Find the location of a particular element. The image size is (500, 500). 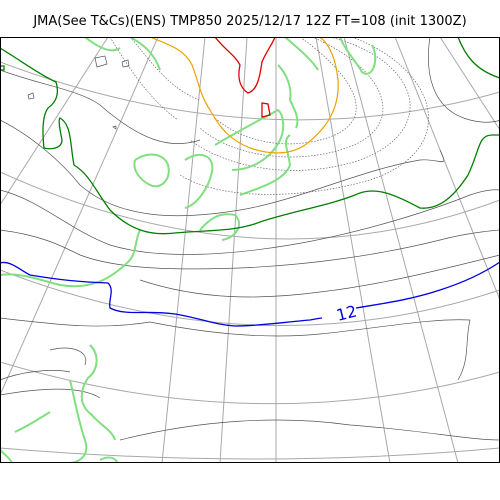

small-islands is located at coordinates (78, 92).